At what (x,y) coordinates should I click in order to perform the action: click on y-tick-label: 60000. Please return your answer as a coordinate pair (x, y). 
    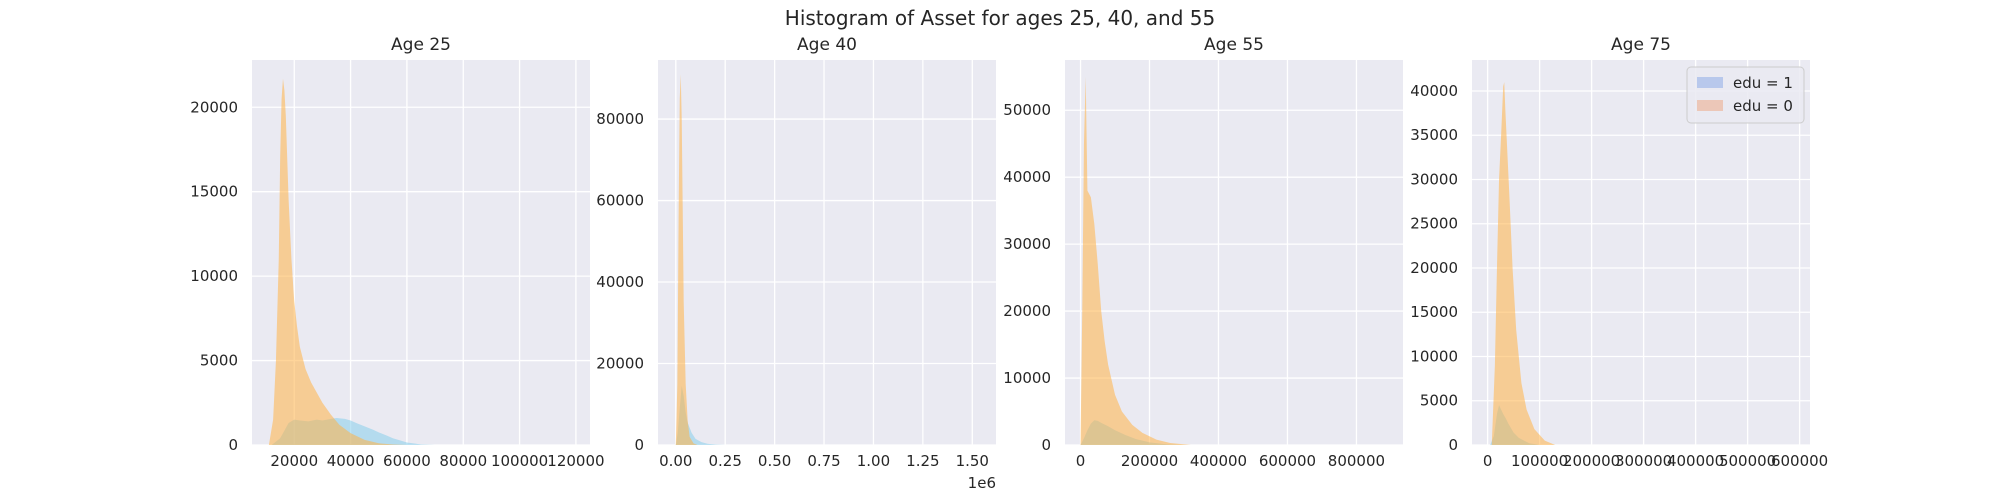
    Looking at the image, I should click on (620, 201).